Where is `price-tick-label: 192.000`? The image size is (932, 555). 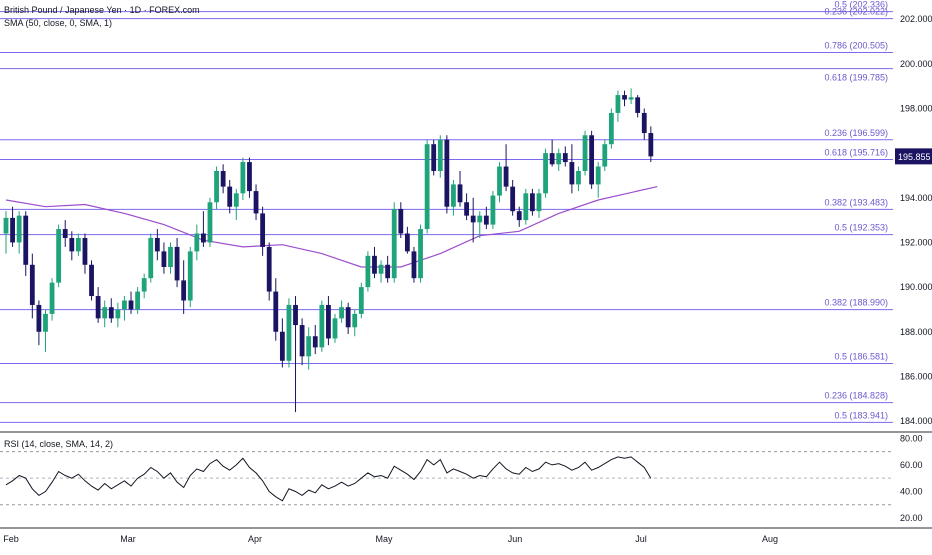
price-tick-label: 192.000 is located at coordinates (916, 242).